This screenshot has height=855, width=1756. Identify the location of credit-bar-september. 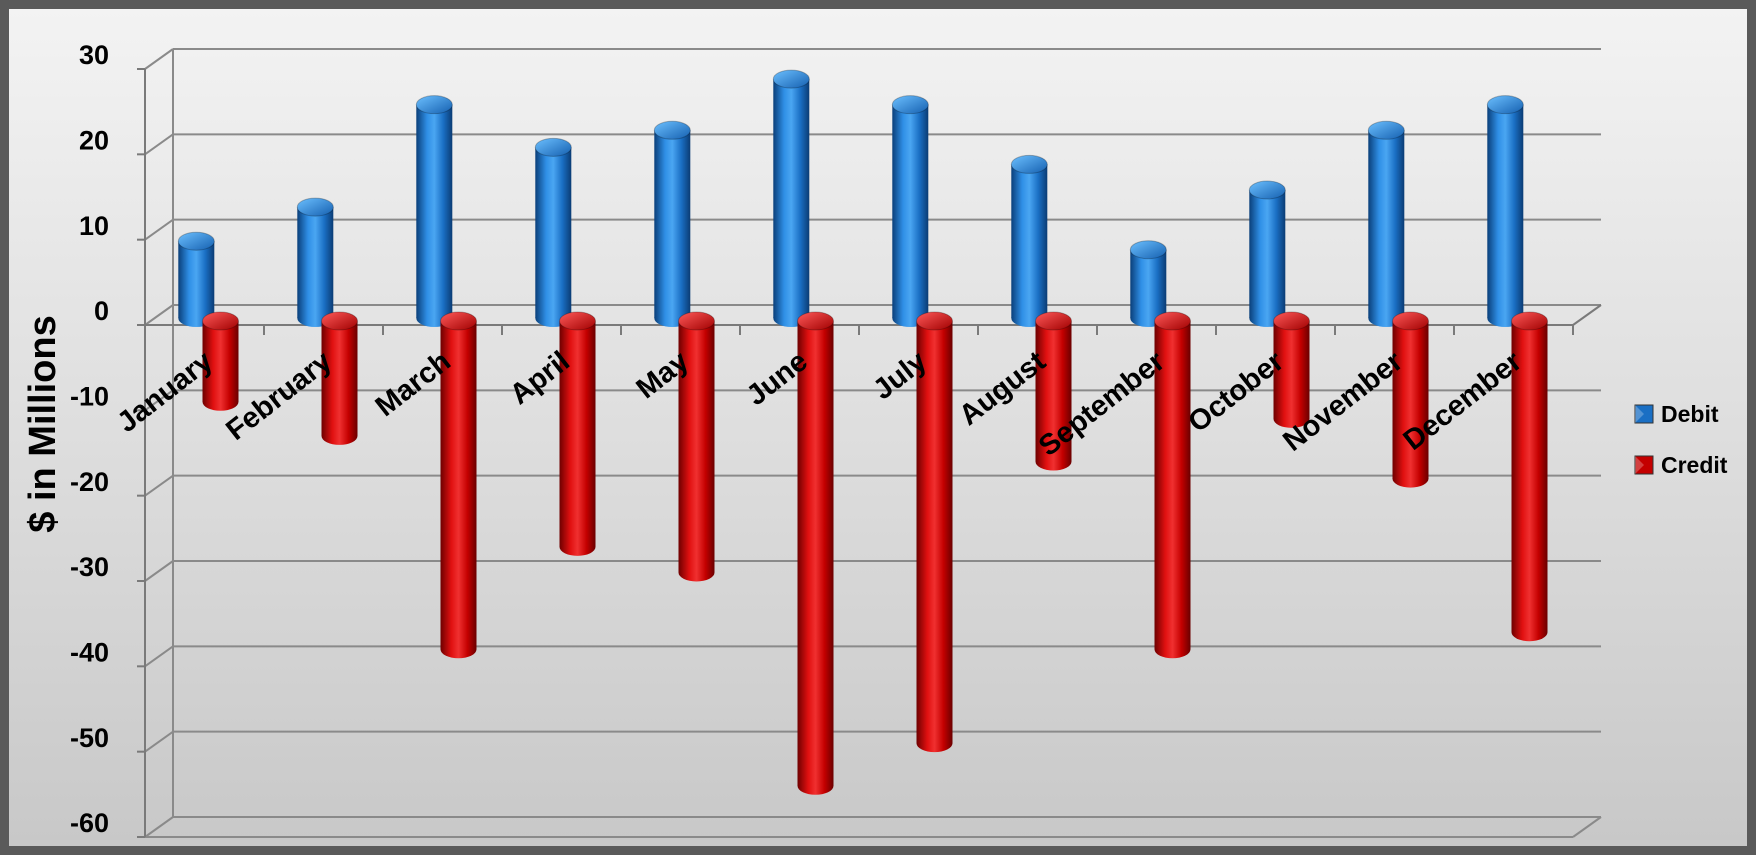
(1172, 485).